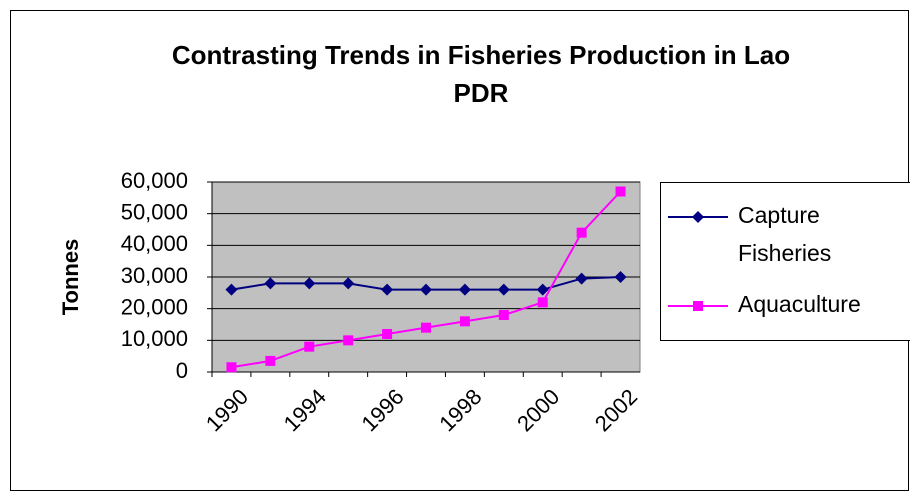  I want to click on x-tick-label: 1996, so click(382, 410).